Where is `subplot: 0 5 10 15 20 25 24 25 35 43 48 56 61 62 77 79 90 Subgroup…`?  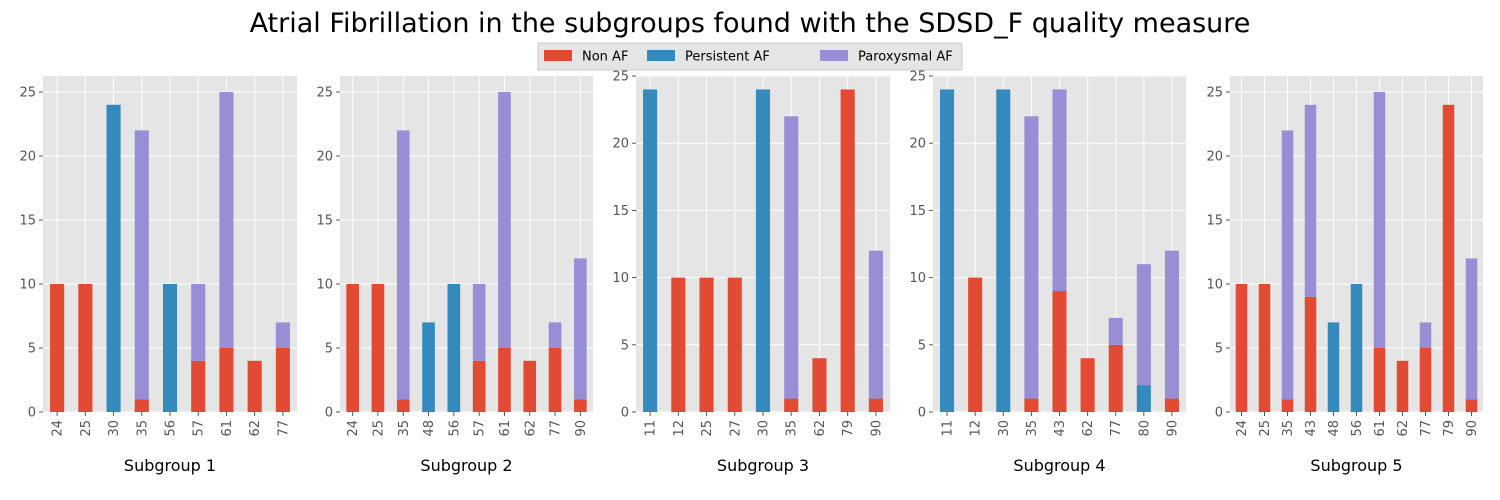
subplot: 0 5 10 15 20 25 24 25 35 43 48 56 61 62 77 79 90 Subgroup… is located at coordinates (1344, 275).